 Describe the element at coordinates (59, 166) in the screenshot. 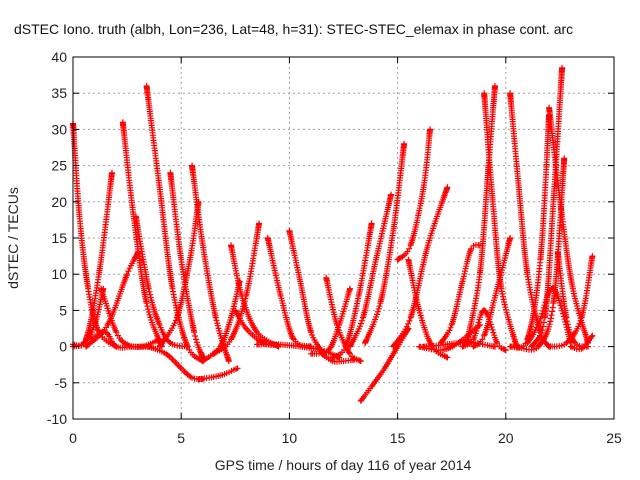

I see `y-tick-label: 25` at that location.